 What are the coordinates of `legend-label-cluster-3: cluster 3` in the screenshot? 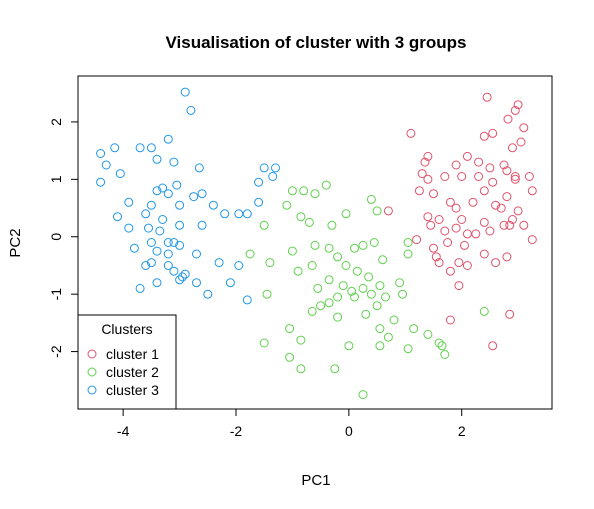 It's located at (132, 390).